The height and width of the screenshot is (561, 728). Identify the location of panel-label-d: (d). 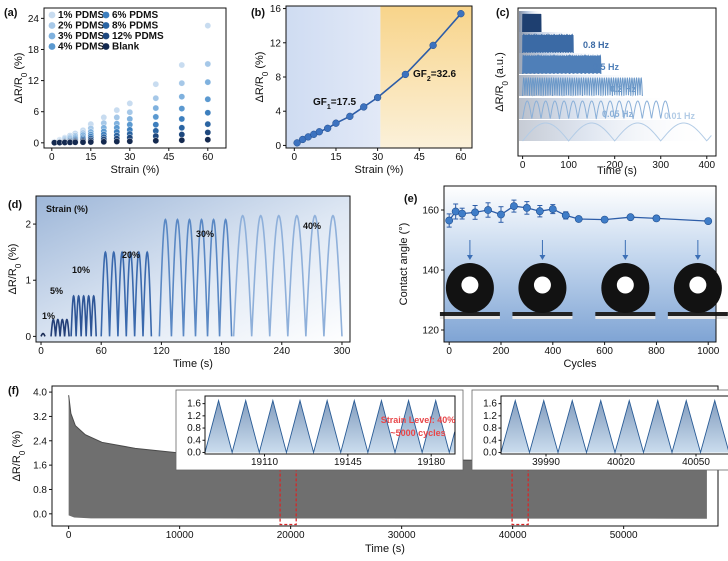
(15, 205).